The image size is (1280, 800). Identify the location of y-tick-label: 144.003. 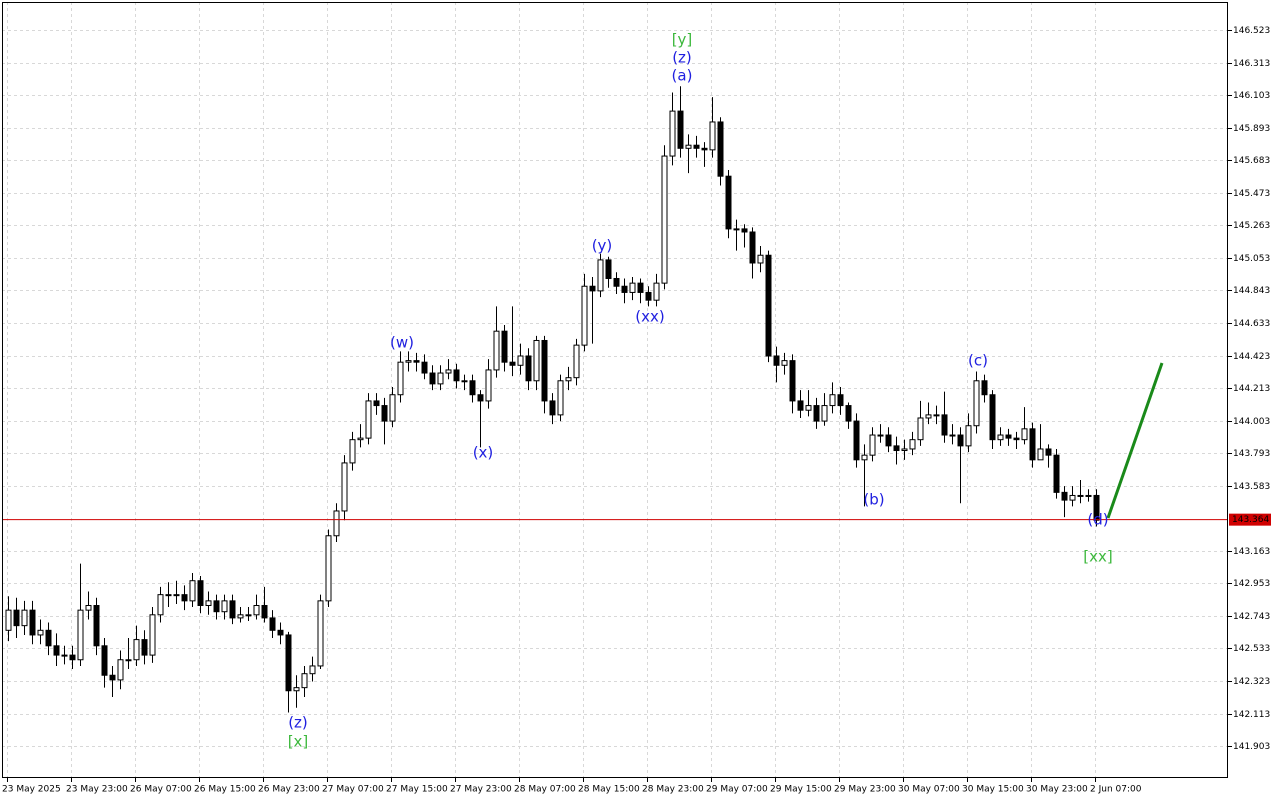
(1251, 422).